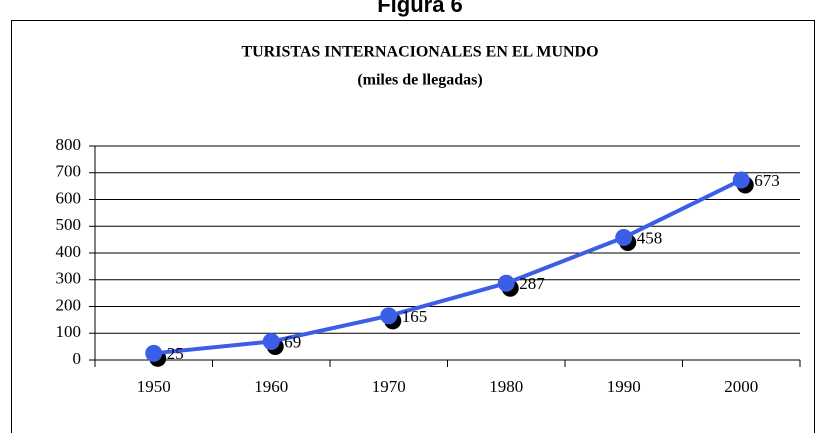 The width and height of the screenshot is (822, 433). I want to click on figure-title: Figura 6, so click(420, 8).